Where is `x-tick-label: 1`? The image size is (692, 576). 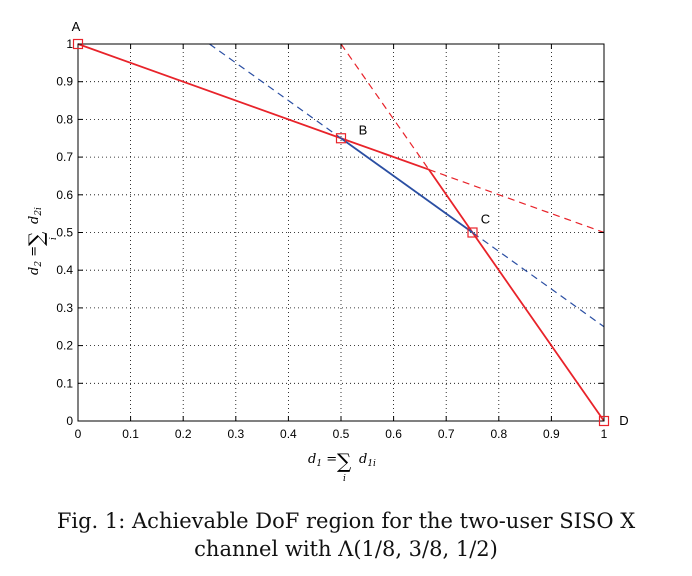 x-tick-label: 1 is located at coordinates (604, 434).